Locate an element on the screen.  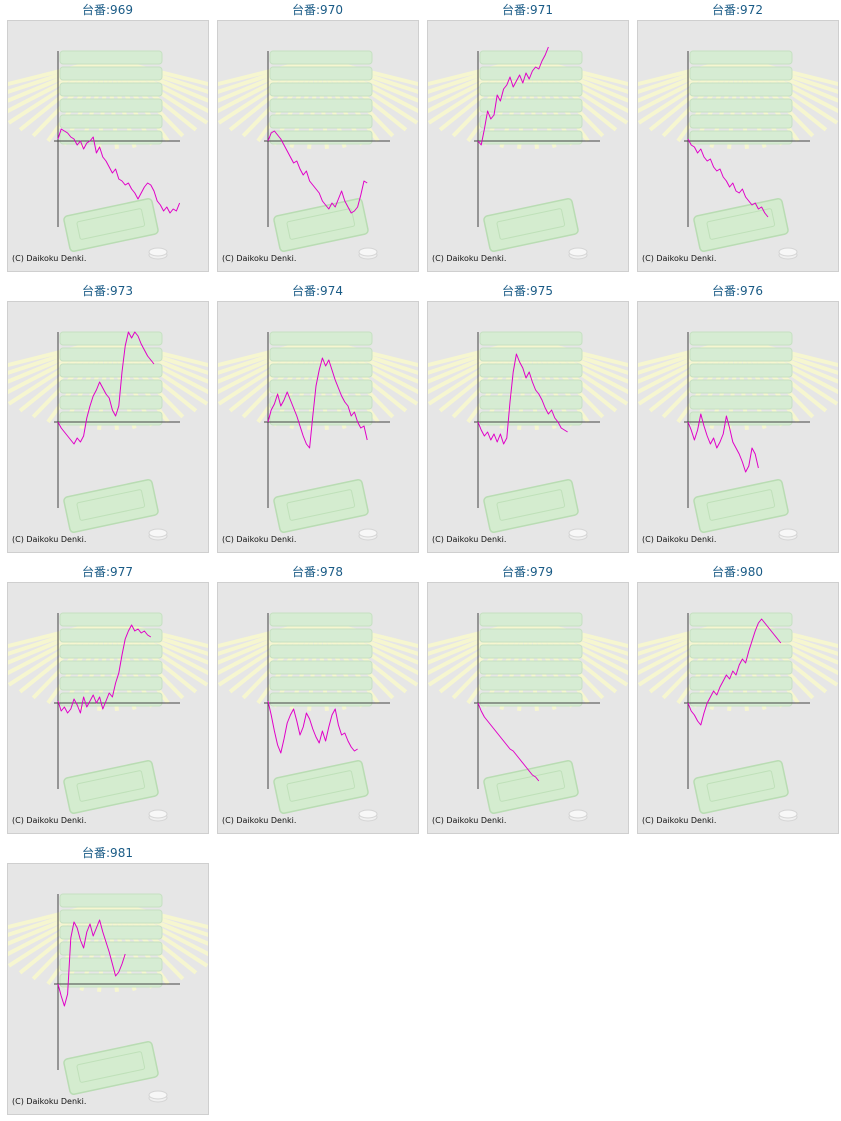
machine-chart-card: 台番:979 (C) Daikoku Denki. is located at coordinates (527, 700).